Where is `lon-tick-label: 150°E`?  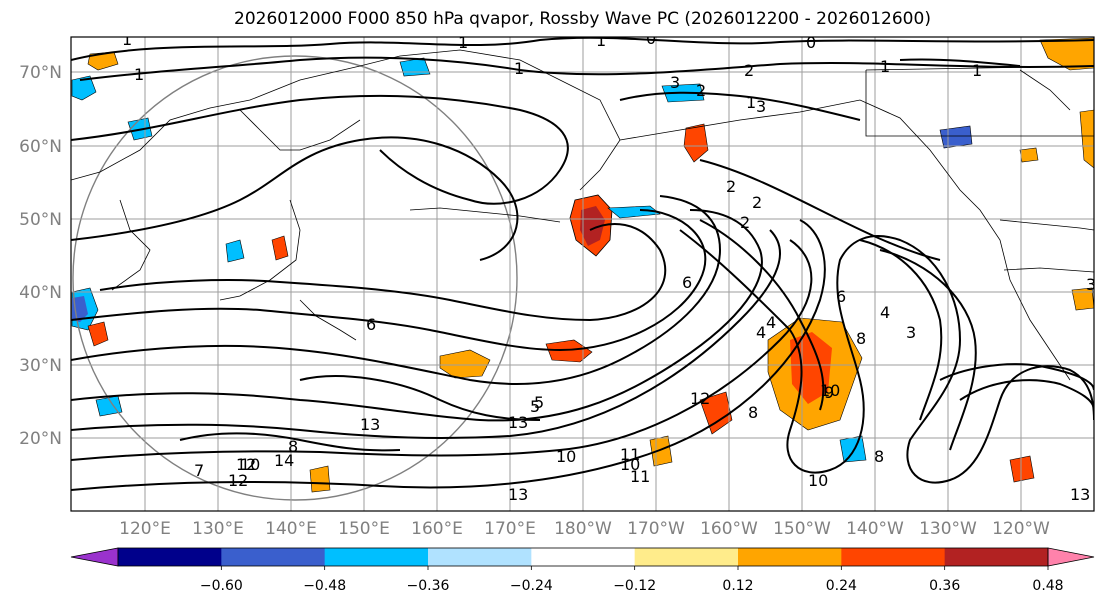 lon-tick-label: 150°E is located at coordinates (364, 529).